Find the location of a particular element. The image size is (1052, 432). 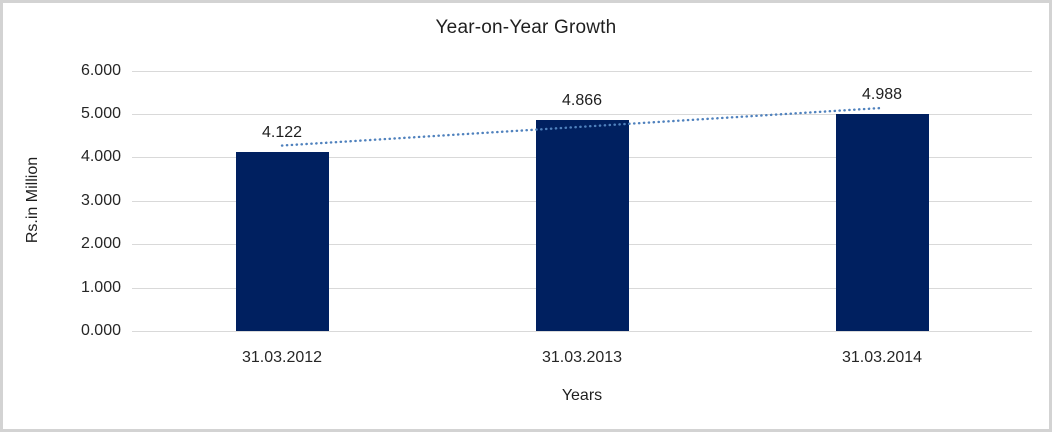

y-tick-label: 3.000 is located at coordinates (100, 200).